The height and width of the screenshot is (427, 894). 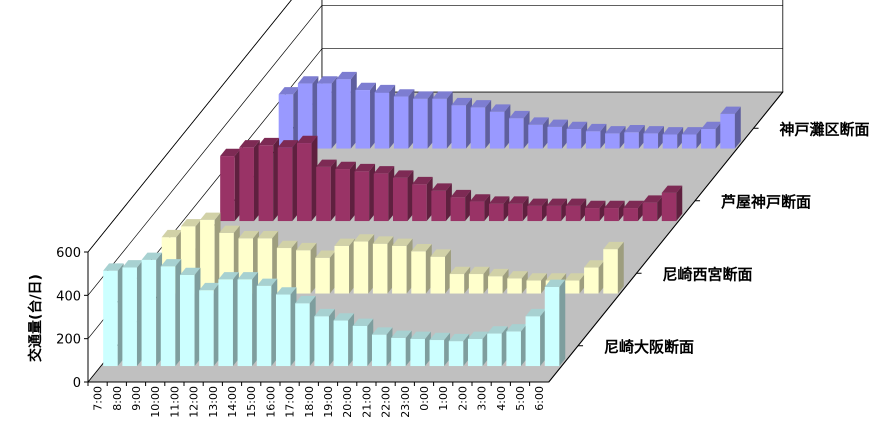 What do you see at coordinates (35, 318) in the screenshot?
I see `y-axis-label: 交通量(台/日)` at bounding box center [35, 318].